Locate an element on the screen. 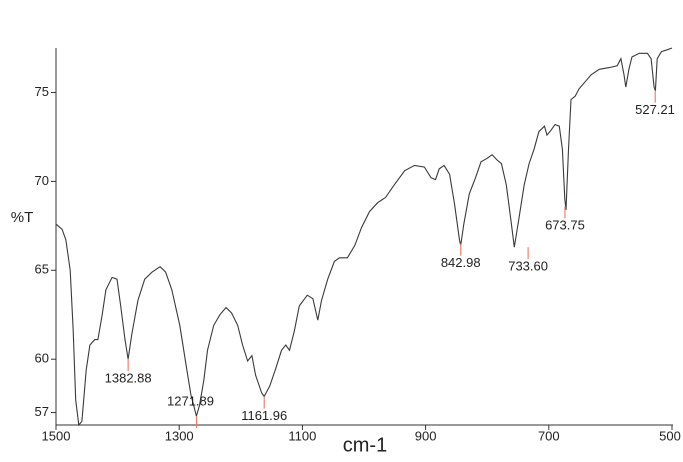 The image size is (683, 462). peak-label: 673.75 is located at coordinates (565, 225).